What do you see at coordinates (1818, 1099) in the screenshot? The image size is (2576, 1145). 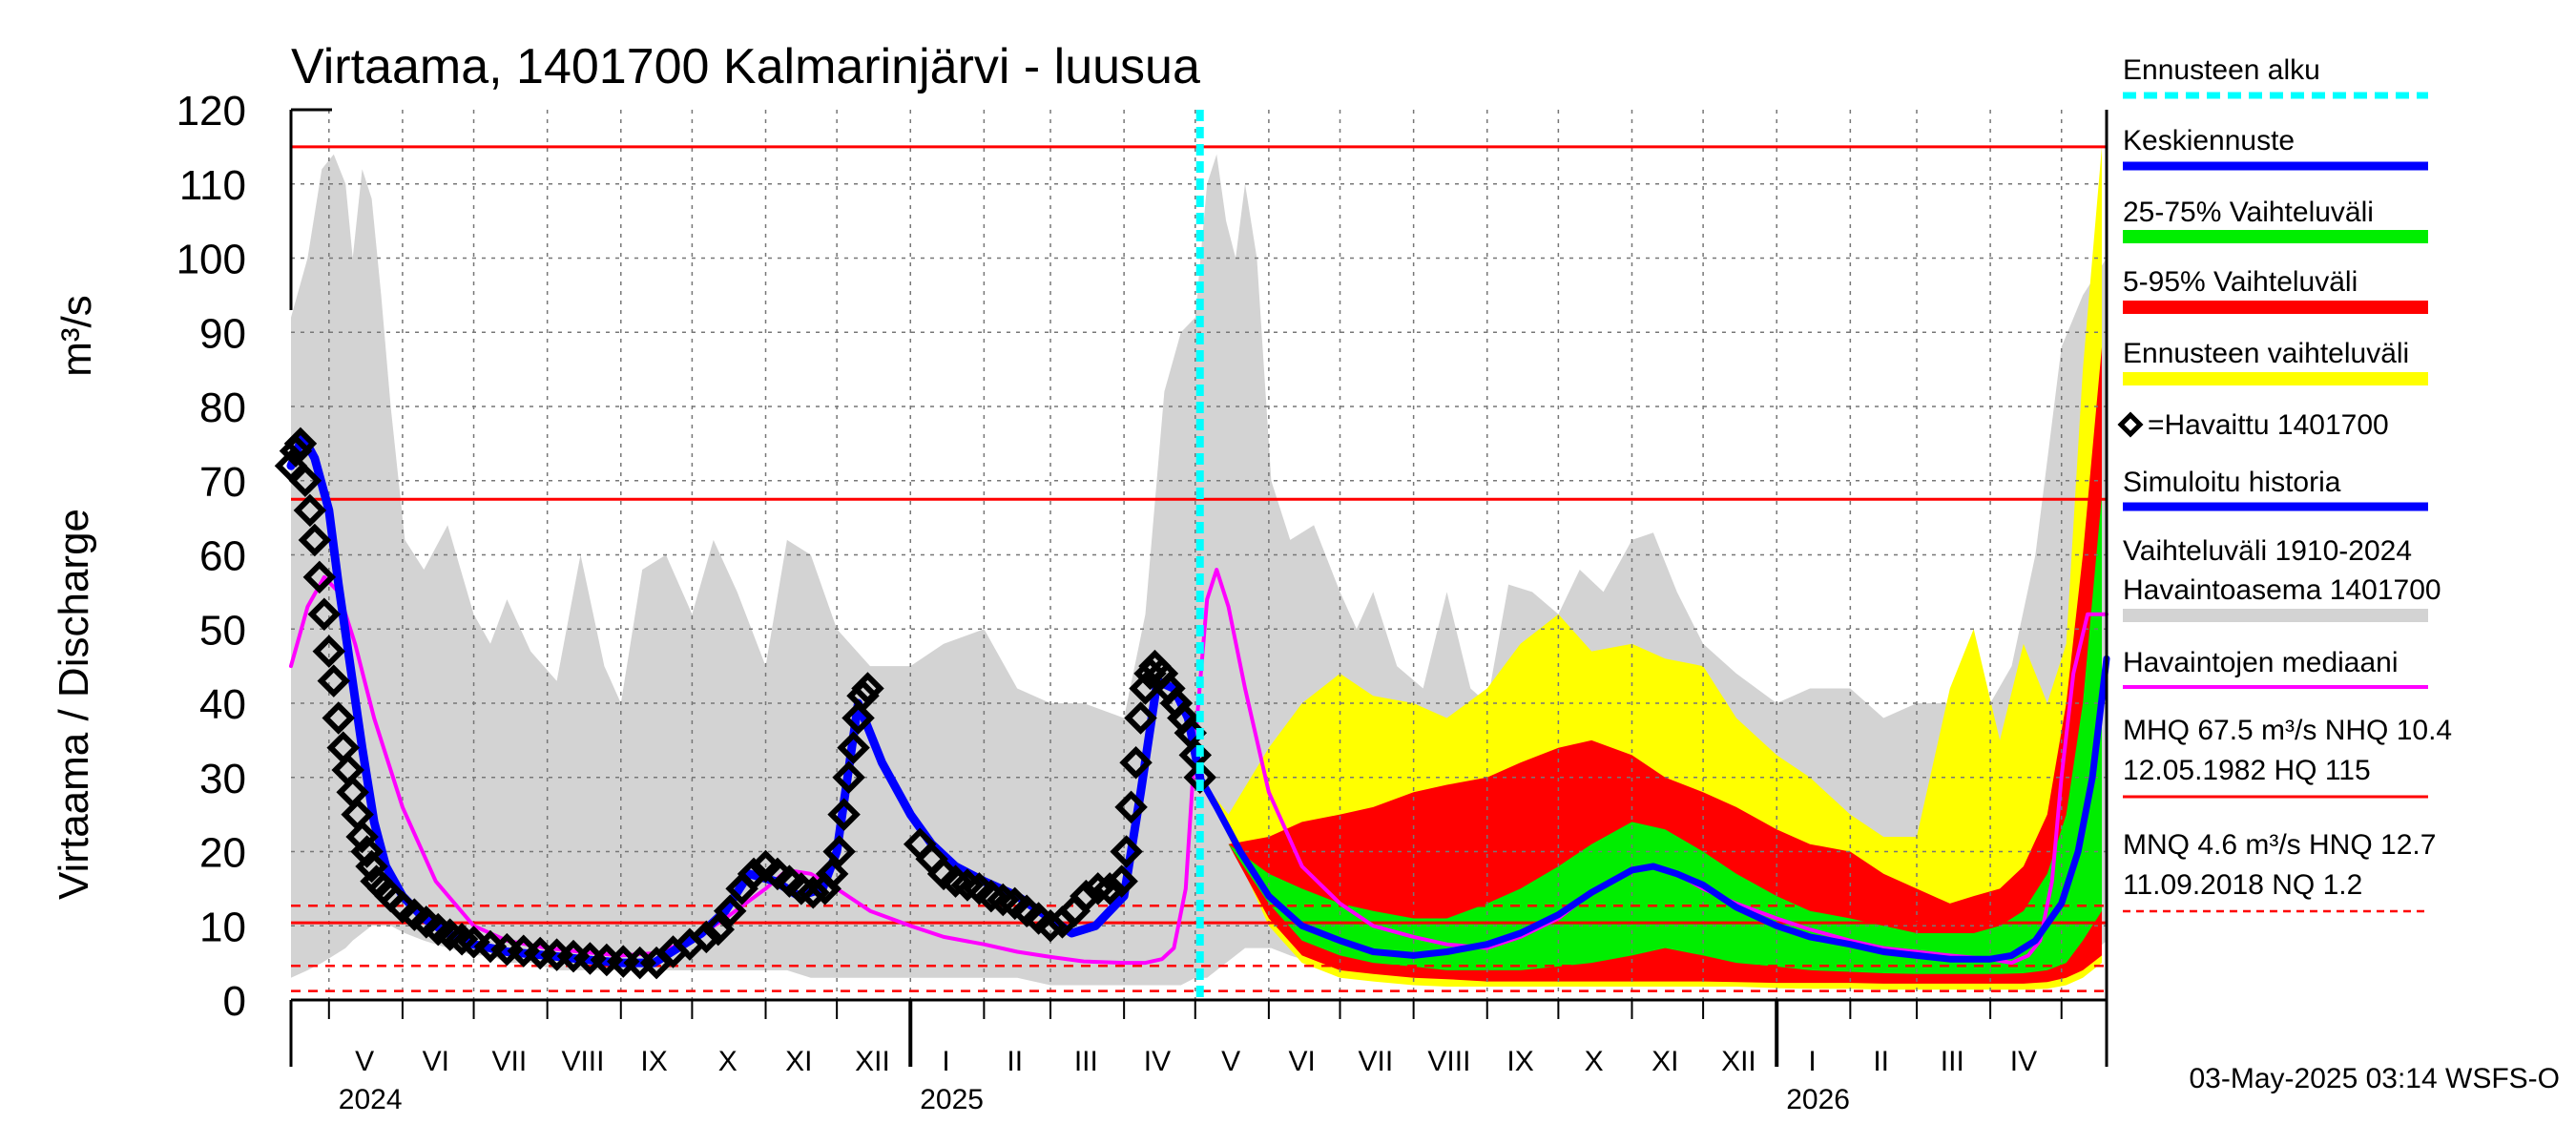 I see `year-label: 2026` at bounding box center [1818, 1099].